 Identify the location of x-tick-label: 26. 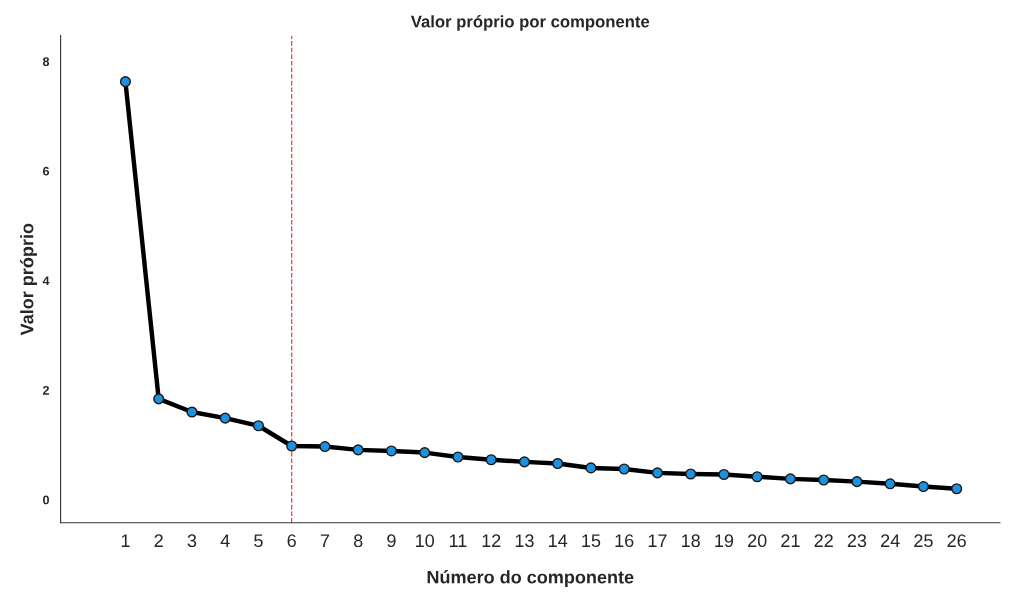
(956, 541).